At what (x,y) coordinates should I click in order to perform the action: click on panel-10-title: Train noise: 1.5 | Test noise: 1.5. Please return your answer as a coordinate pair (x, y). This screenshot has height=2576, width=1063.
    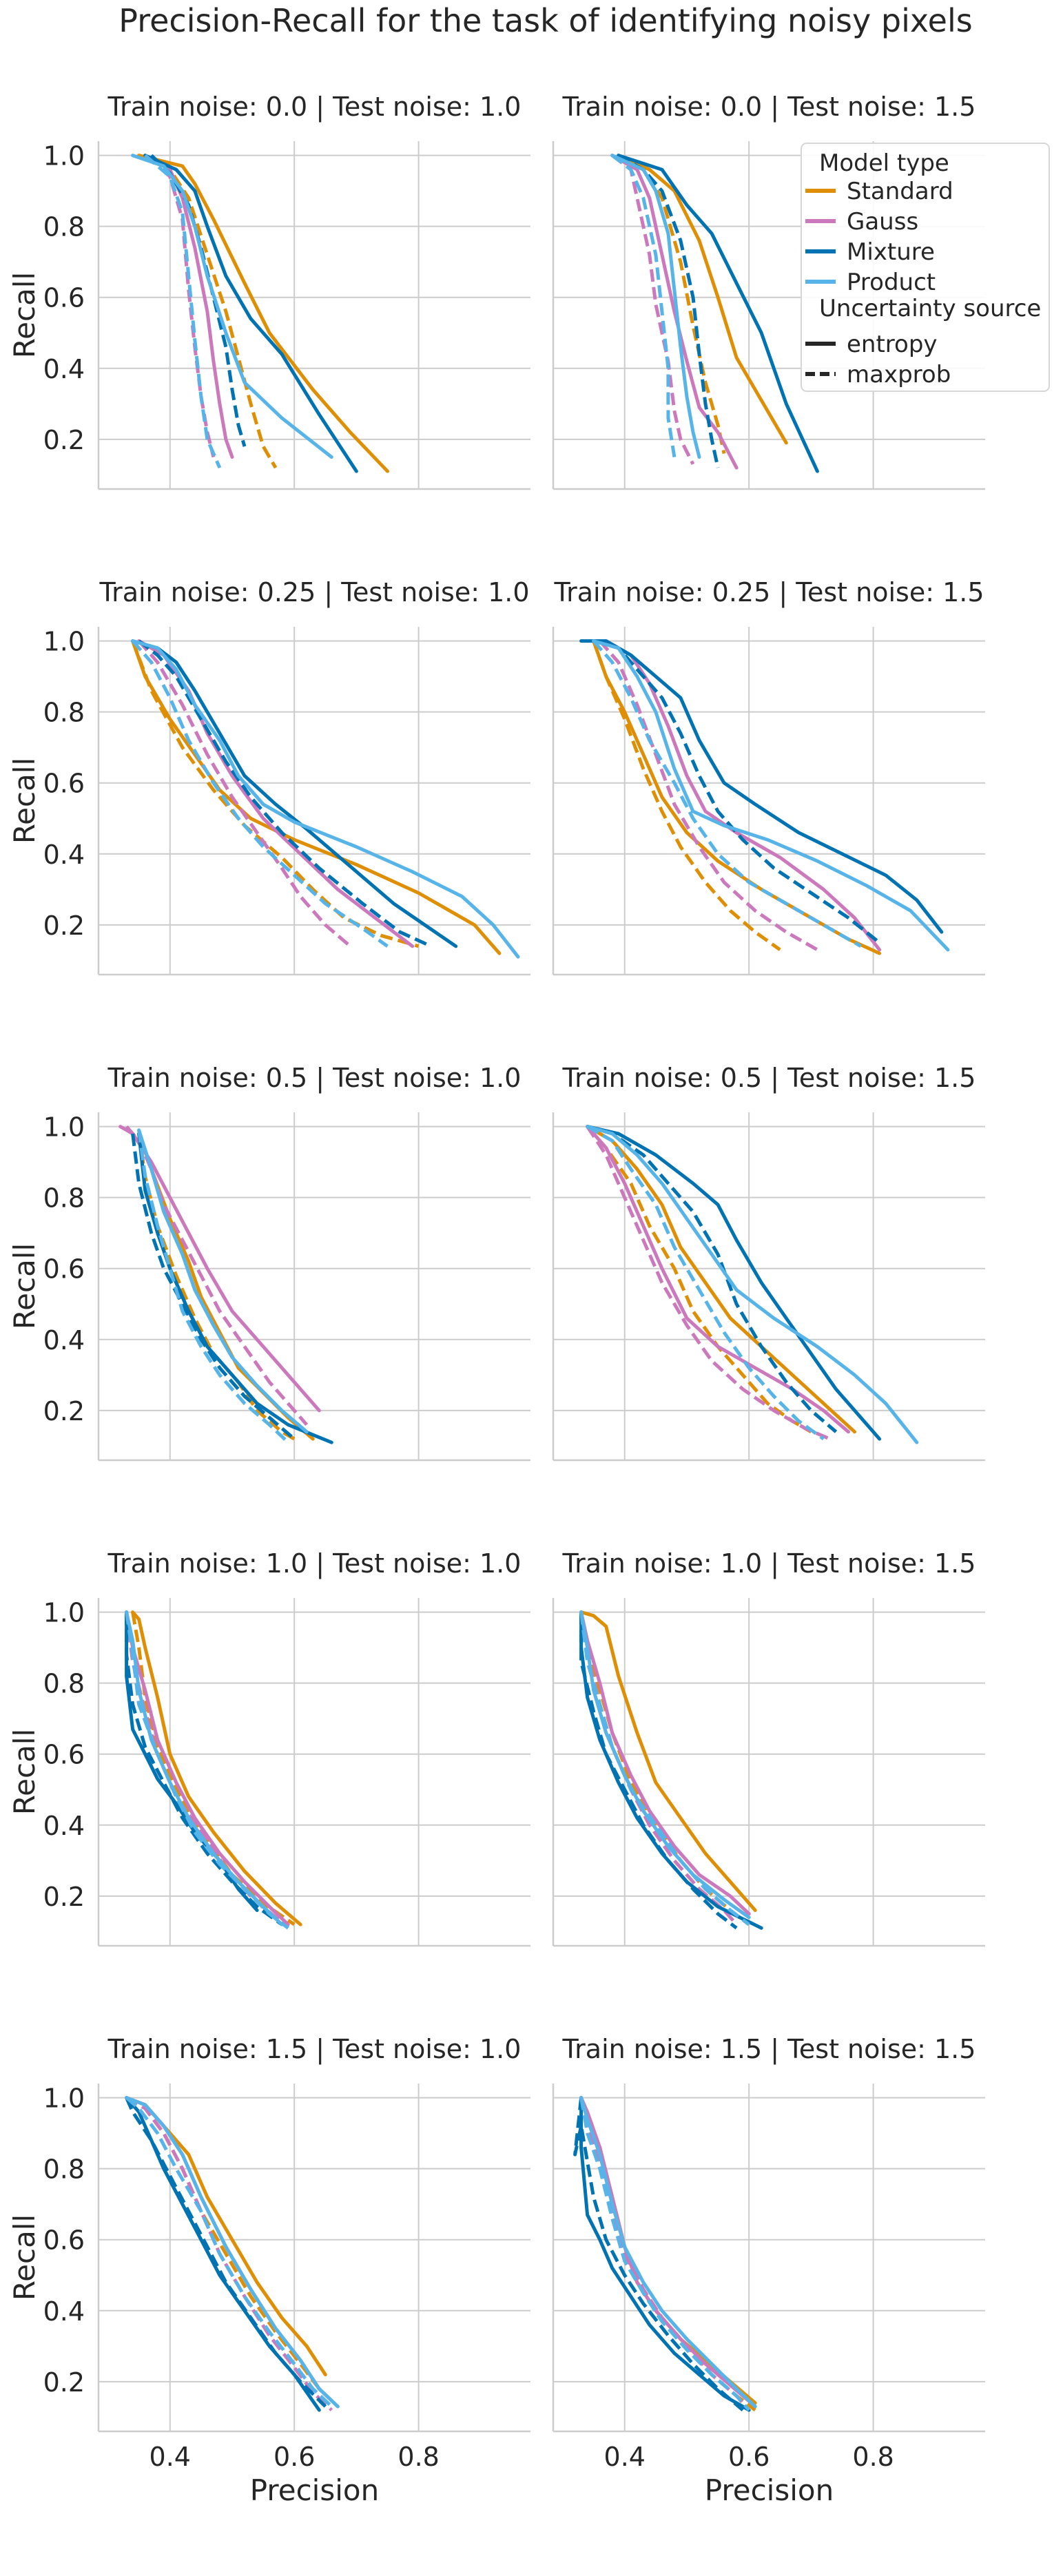
    Looking at the image, I should click on (769, 2049).